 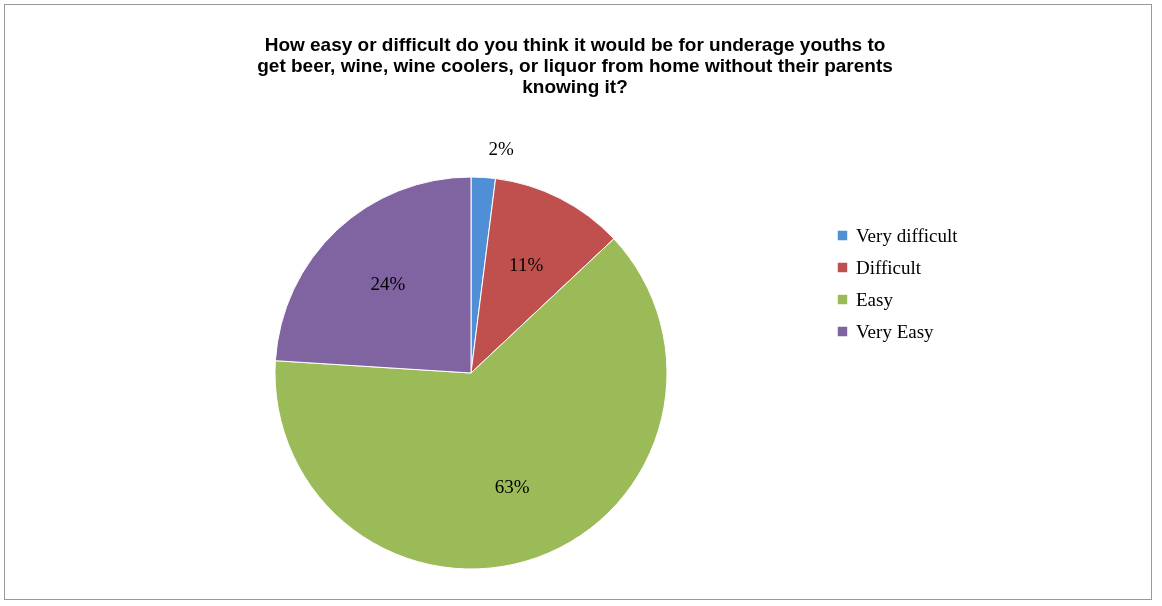 What do you see at coordinates (889, 267) in the screenshot?
I see `legend-label: Difficult` at bounding box center [889, 267].